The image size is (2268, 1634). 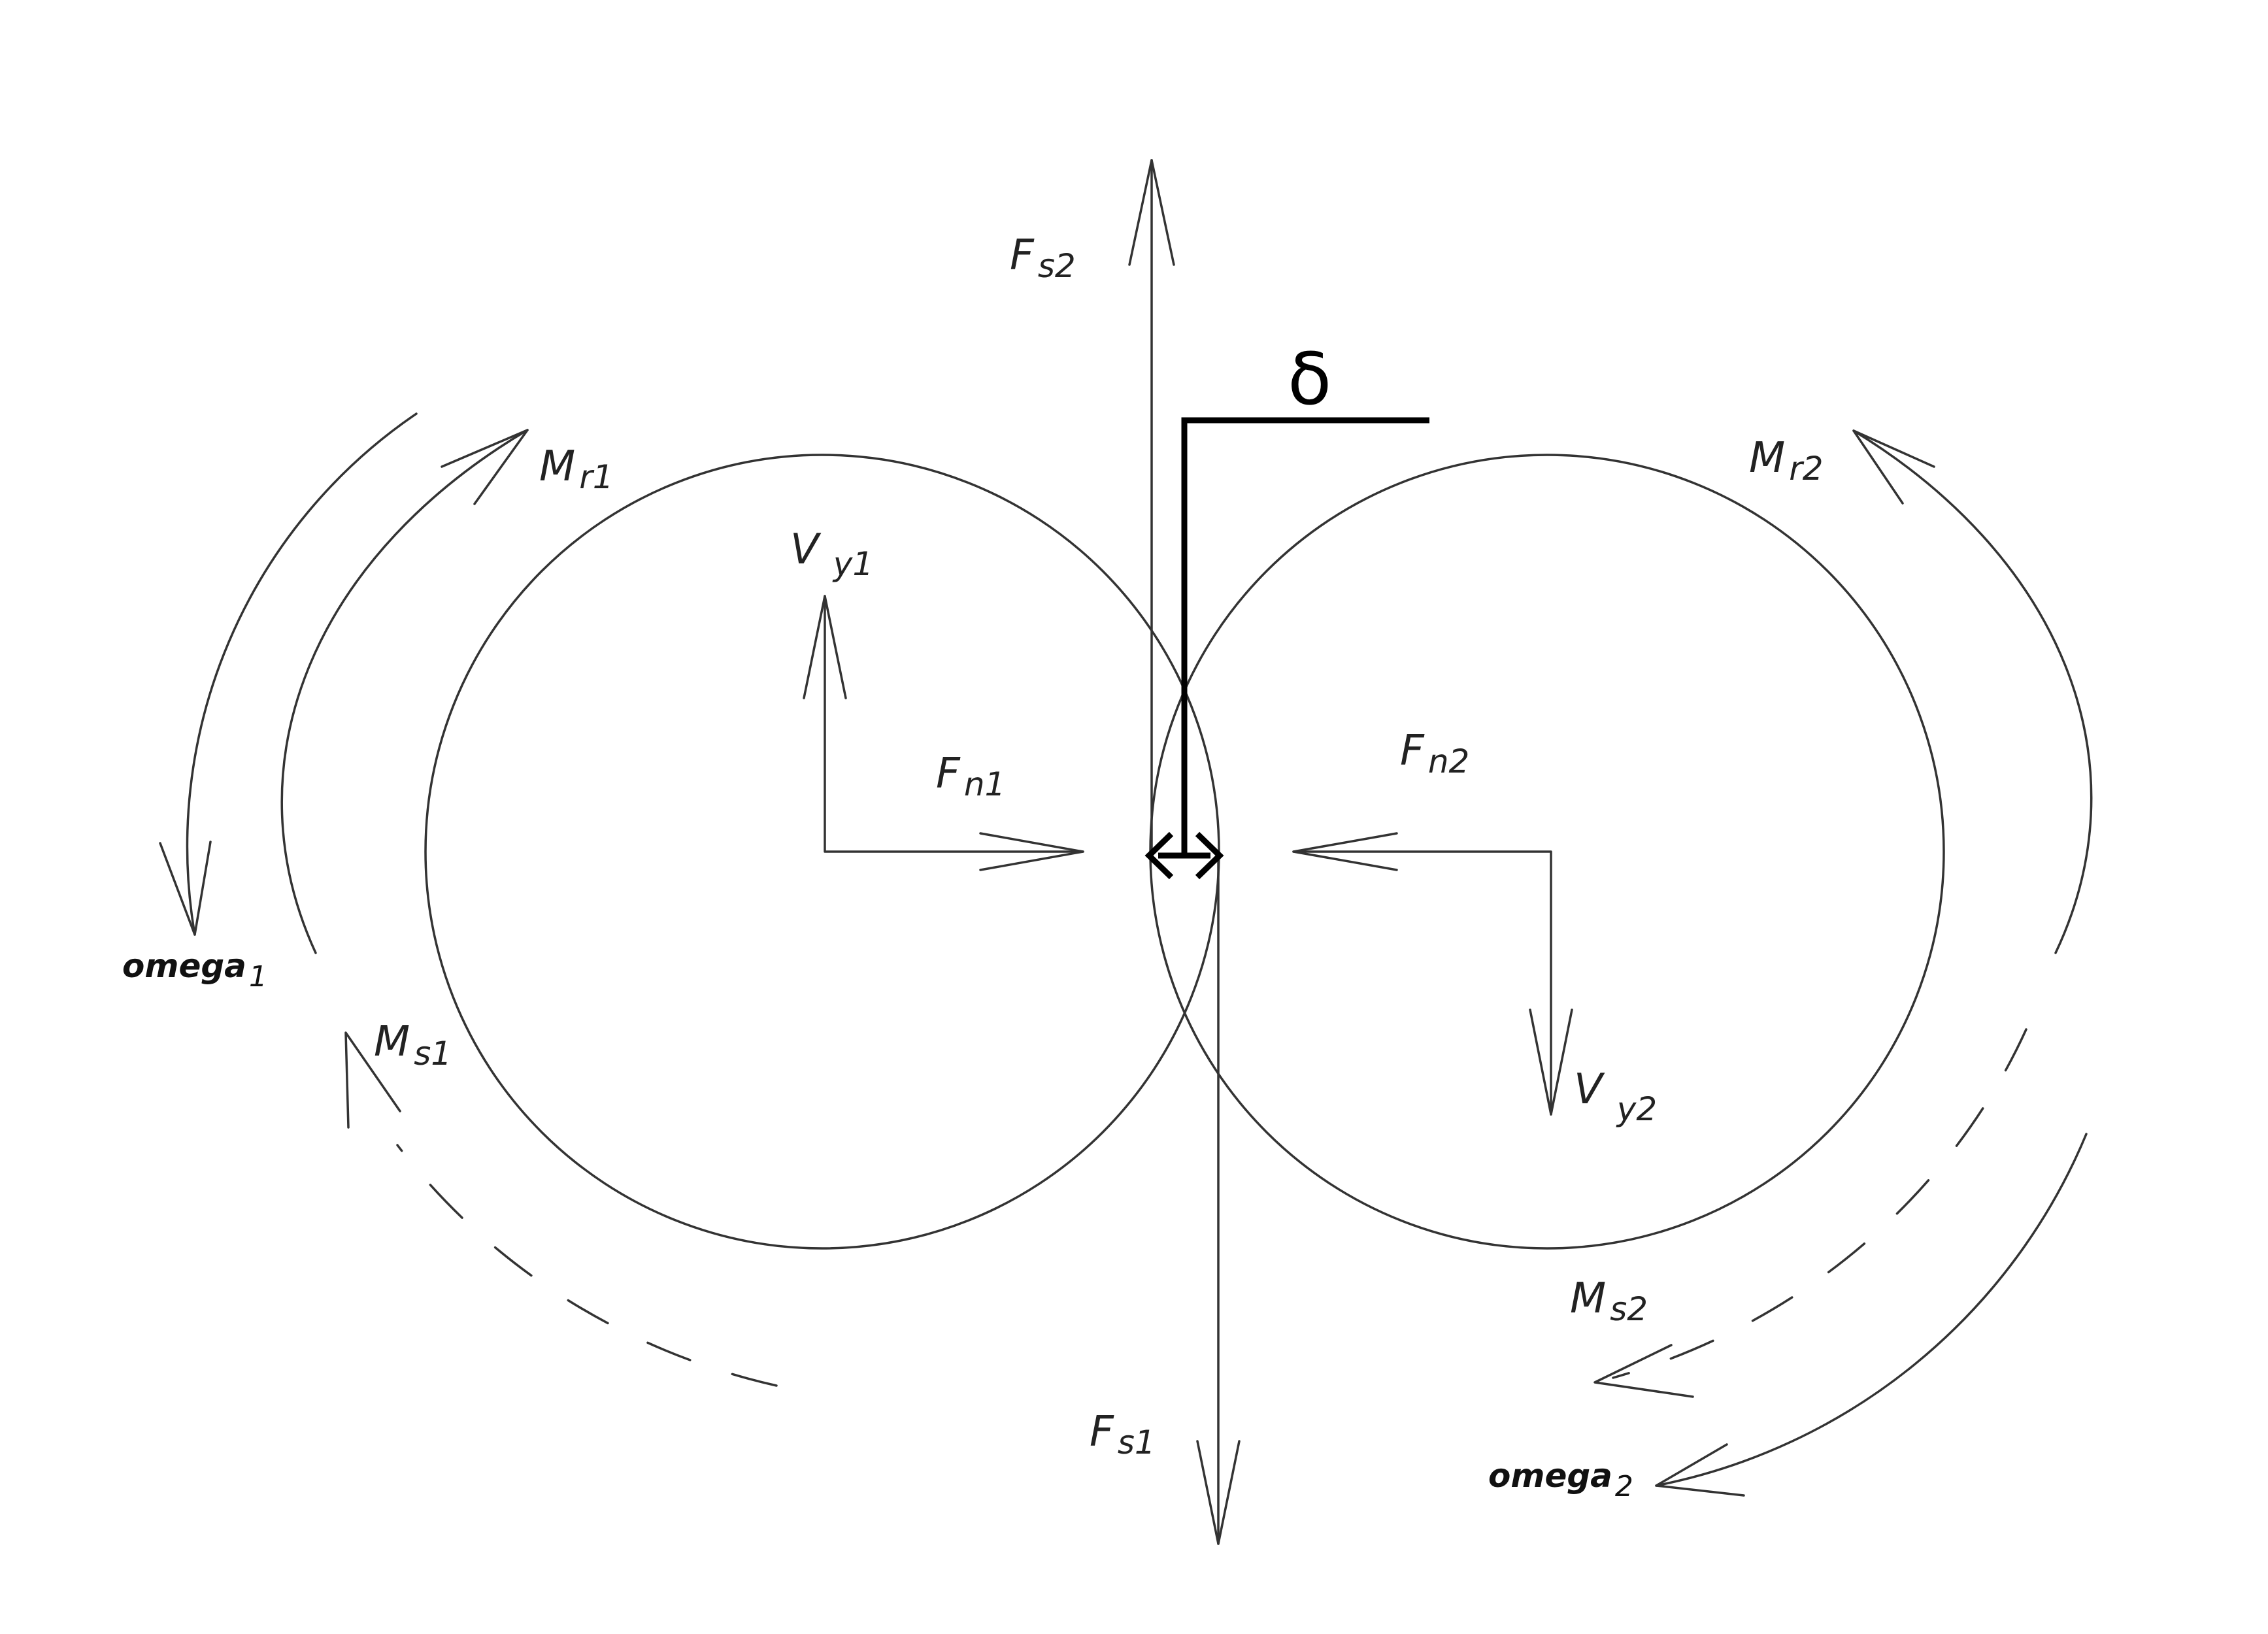 What do you see at coordinates (1972, 691) in the screenshot?
I see `mr2-arc` at bounding box center [1972, 691].